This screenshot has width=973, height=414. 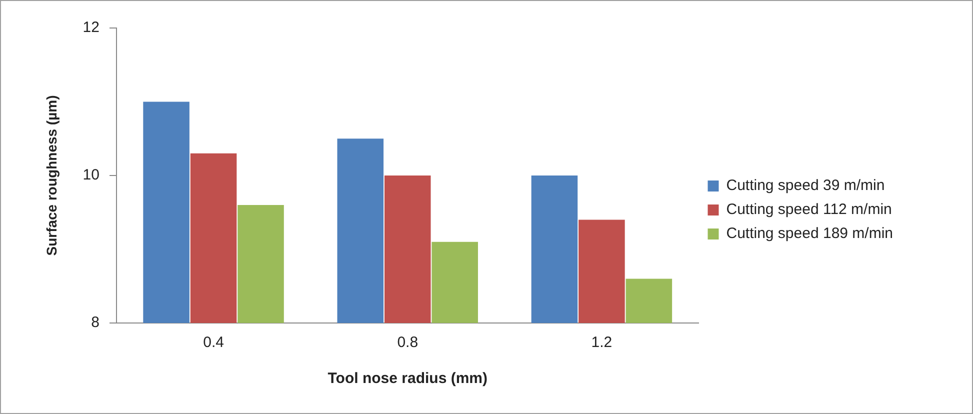 I want to click on y-tick-label: 8, so click(x=95, y=323).